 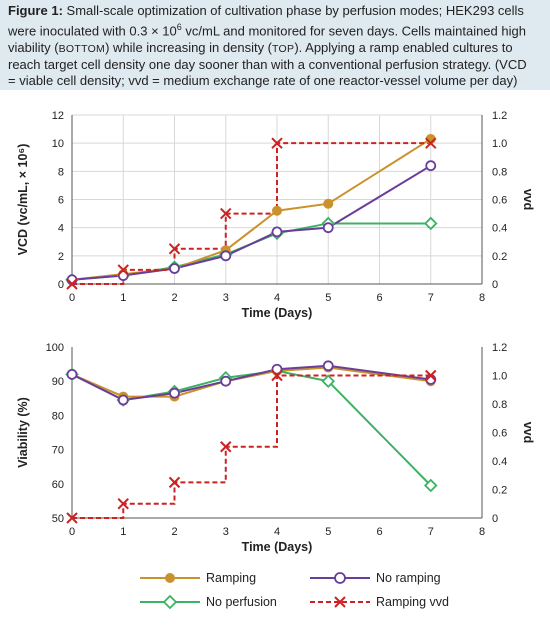 What do you see at coordinates (198, 578) in the screenshot?
I see `legend-ramping: Ramping` at bounding box center [198, 578].